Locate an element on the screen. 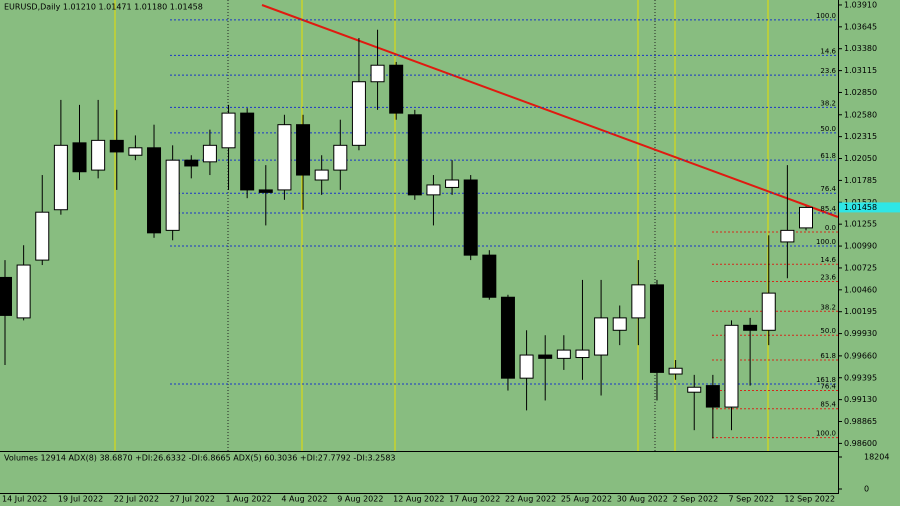 Image resolution: width=900 pixels, height=506 pixels. x-tick-label: 30 Aug 2022 is located at coordinates (642, 499).